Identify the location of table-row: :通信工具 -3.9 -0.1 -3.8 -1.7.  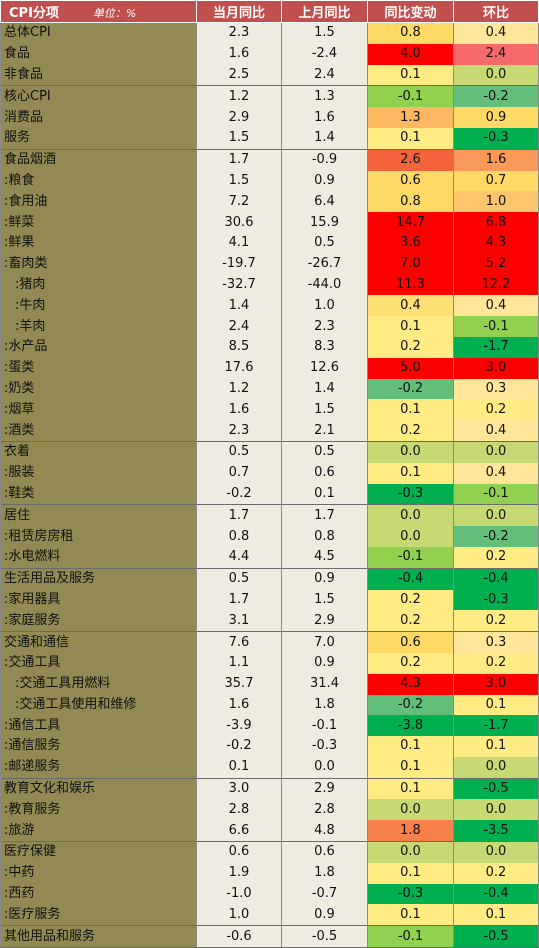
(269, 726).